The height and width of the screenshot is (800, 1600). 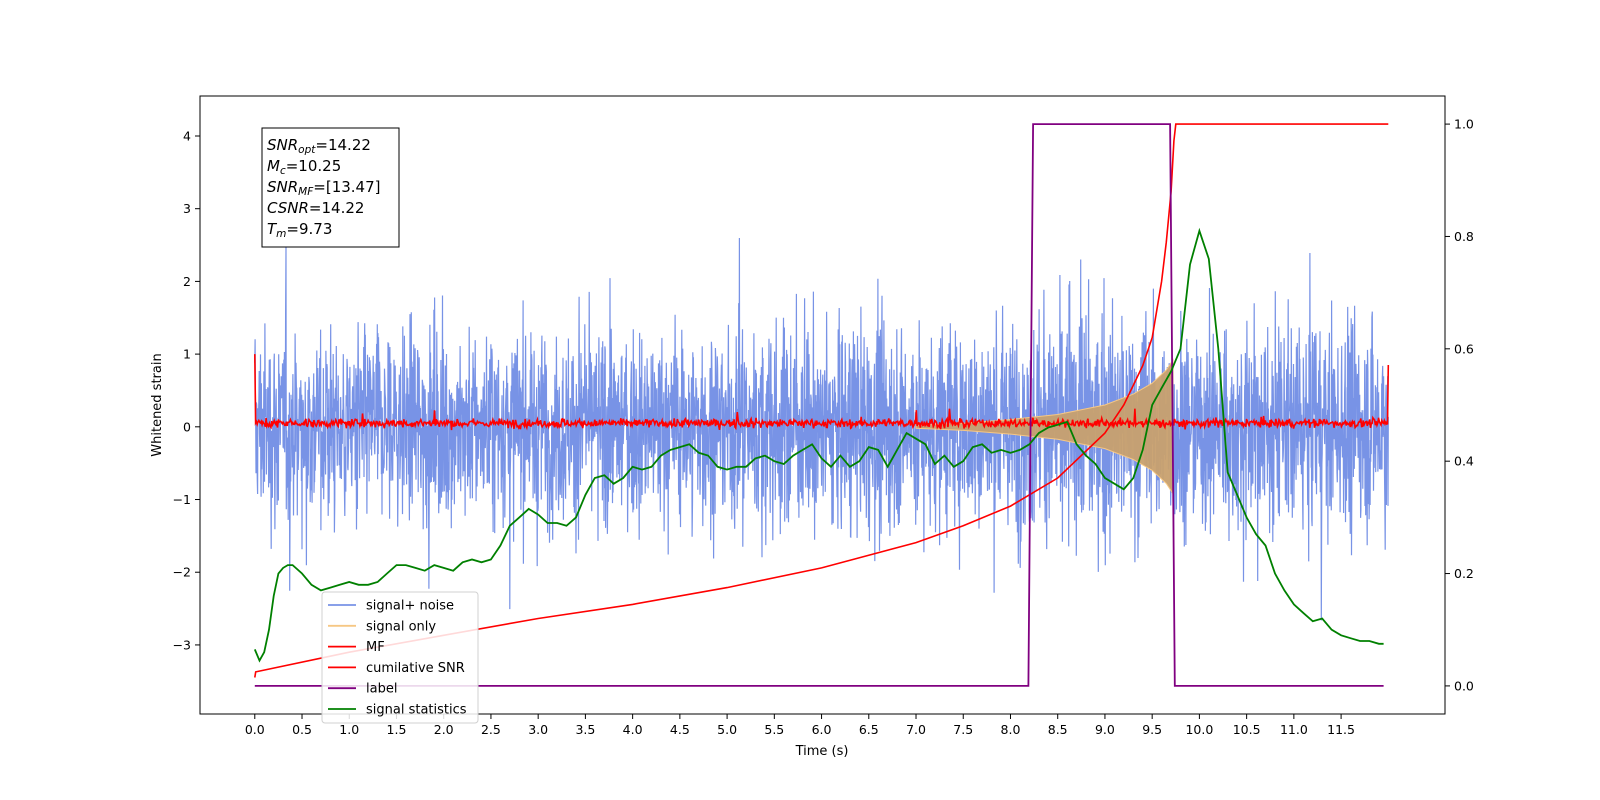 What do you see at coordinates (1464, 461) in the screenshot?
I see `y2-tick-label: 0.4` at bounding box center [1464, 461].